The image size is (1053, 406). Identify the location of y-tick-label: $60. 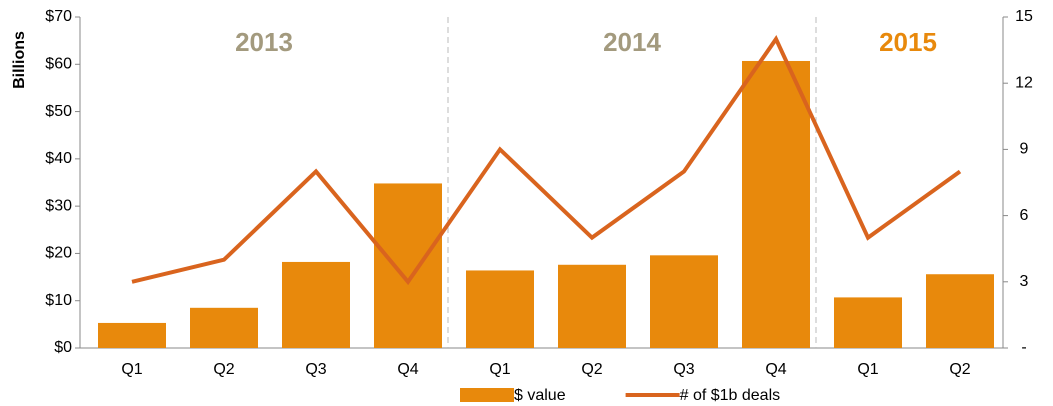
(58, 64).